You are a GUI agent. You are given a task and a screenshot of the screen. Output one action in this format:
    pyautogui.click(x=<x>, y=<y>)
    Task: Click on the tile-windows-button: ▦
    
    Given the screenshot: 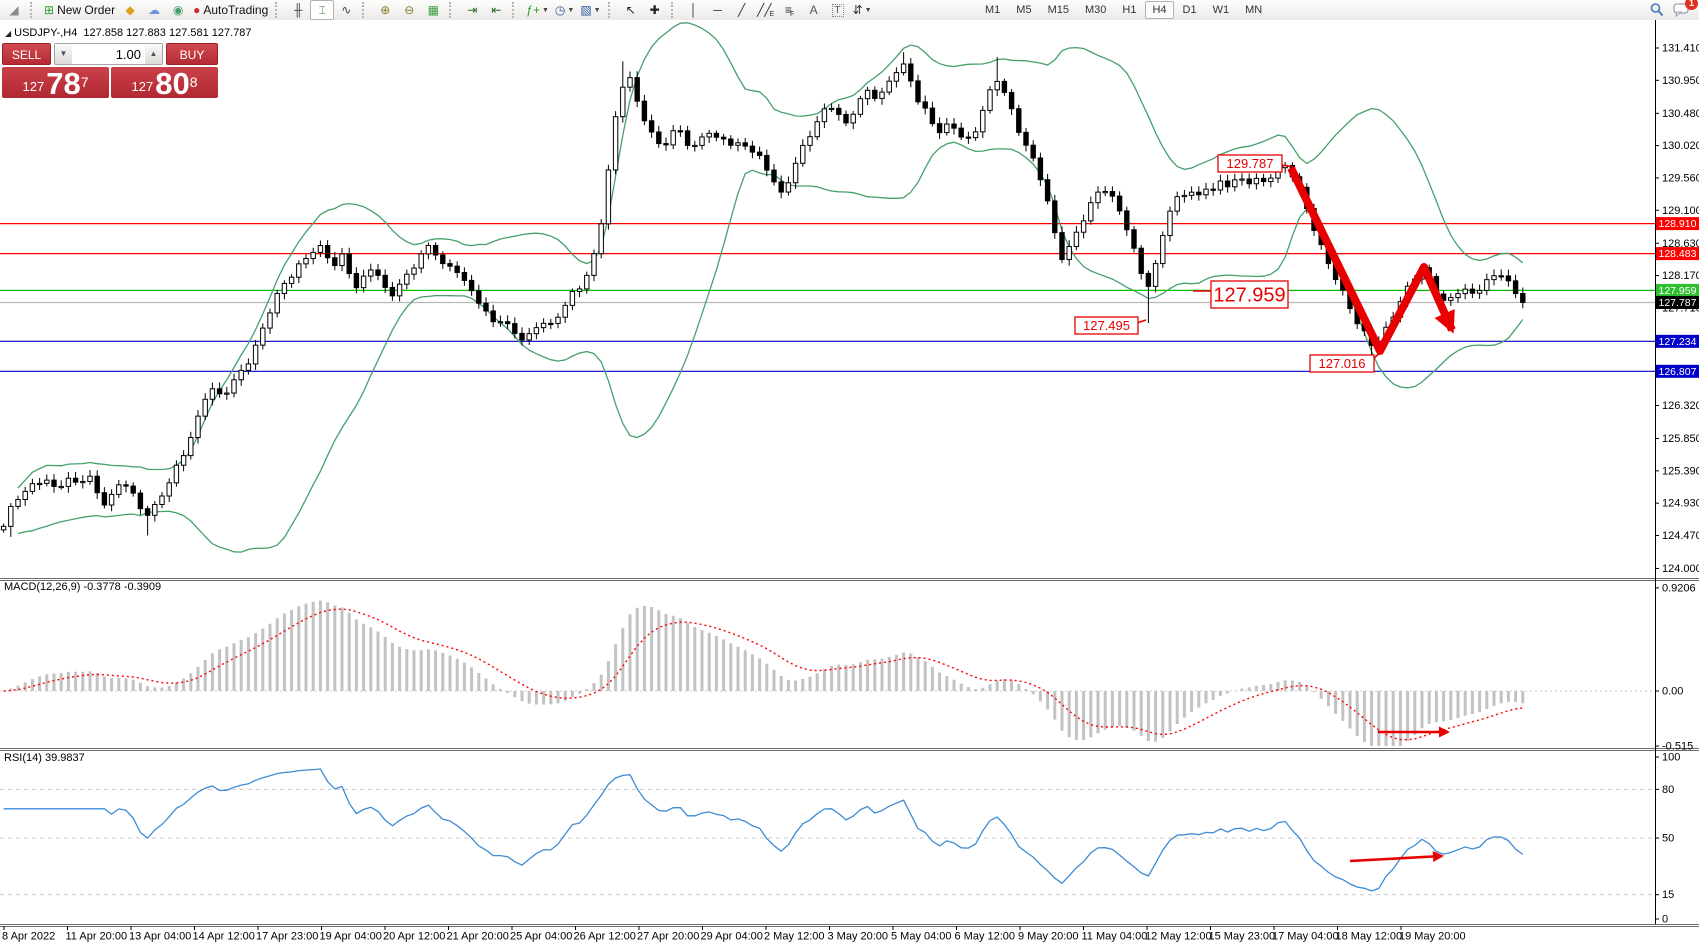 What is the action you would take?
    pyautogui.click(x=433, y=10)
    